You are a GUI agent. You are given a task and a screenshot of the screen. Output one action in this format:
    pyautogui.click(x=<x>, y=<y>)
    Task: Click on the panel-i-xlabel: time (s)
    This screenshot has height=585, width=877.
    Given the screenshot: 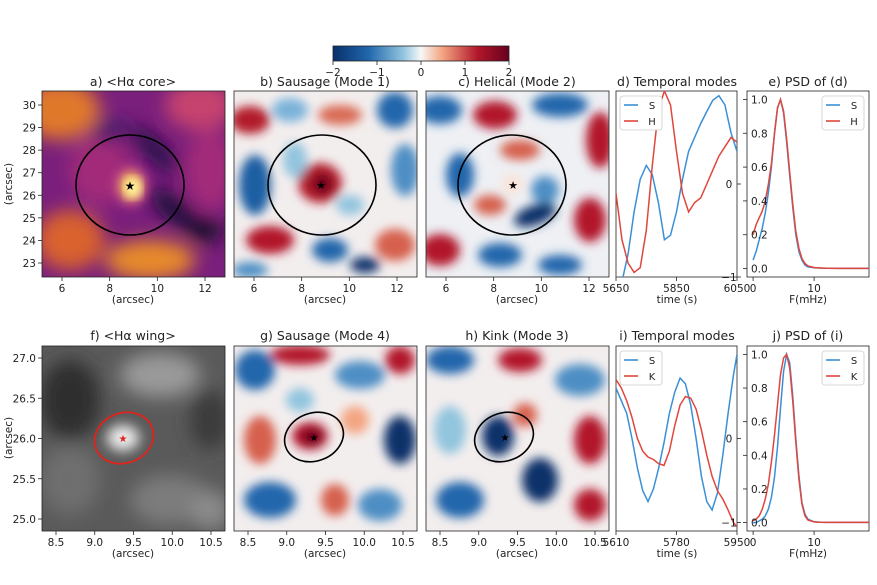 What is the action you would take?
    pyautogui.click(x=677, y=554)
    